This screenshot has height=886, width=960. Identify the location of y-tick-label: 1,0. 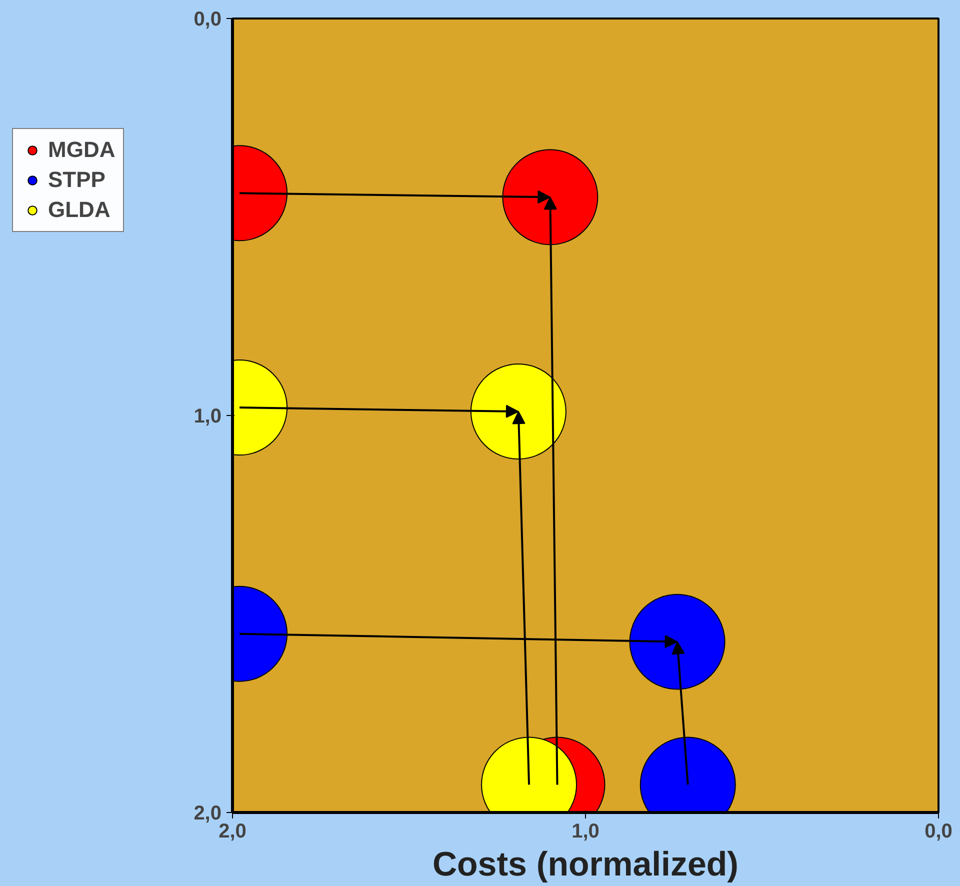
(208, 417).